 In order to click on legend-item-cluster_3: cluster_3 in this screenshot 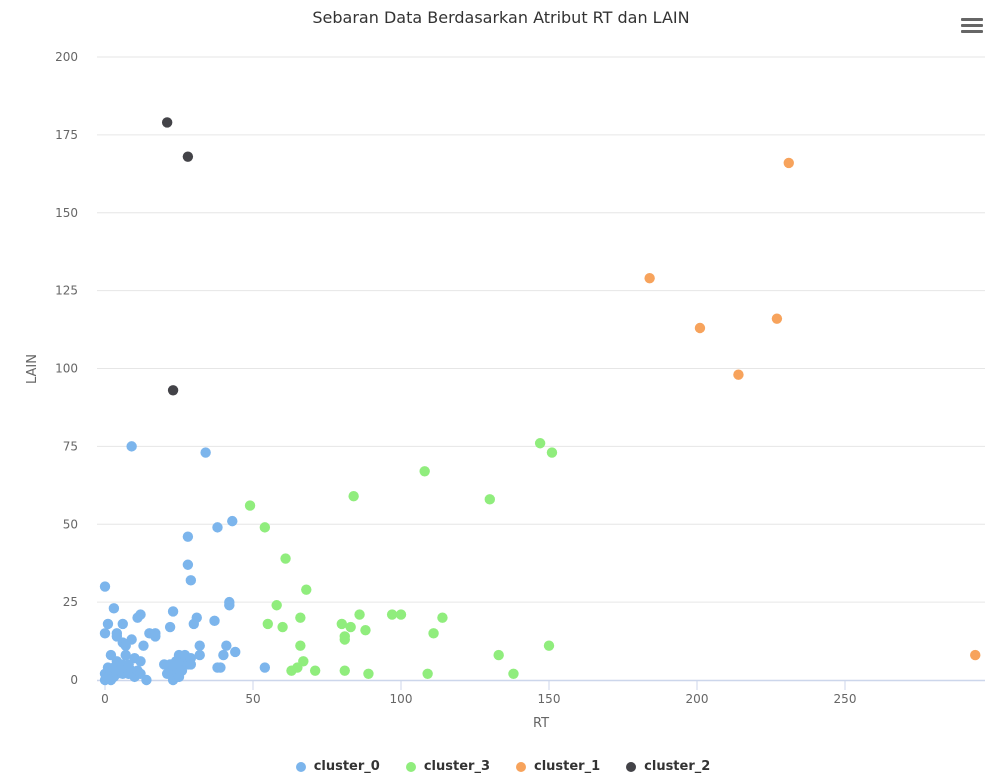, I will do `click(447, 766)`.